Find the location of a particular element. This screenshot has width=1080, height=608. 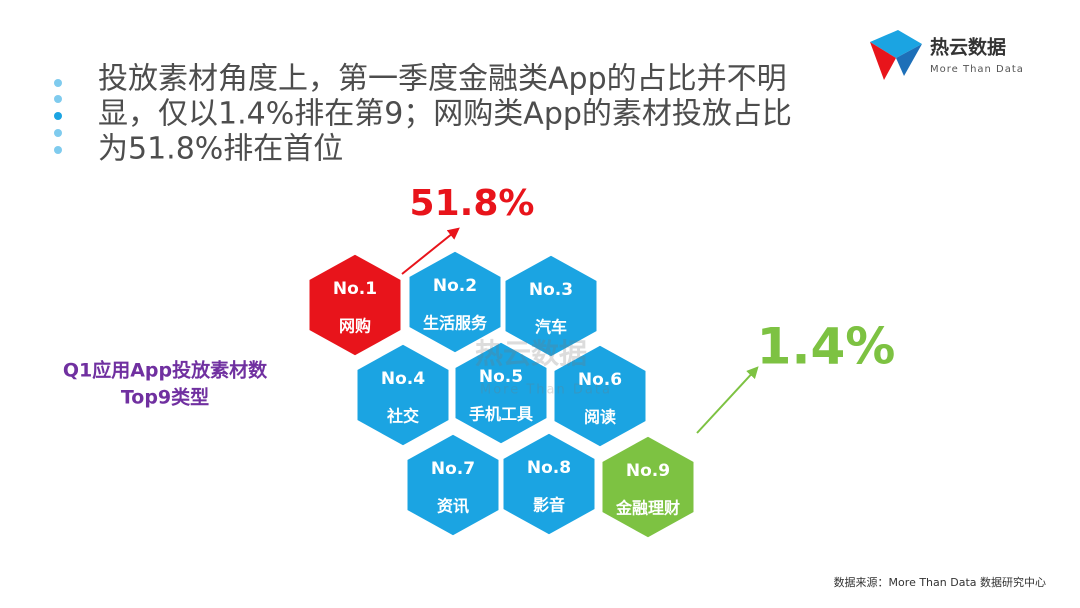

hexagon-rank: No.8 is located at coordinates (549, 468).